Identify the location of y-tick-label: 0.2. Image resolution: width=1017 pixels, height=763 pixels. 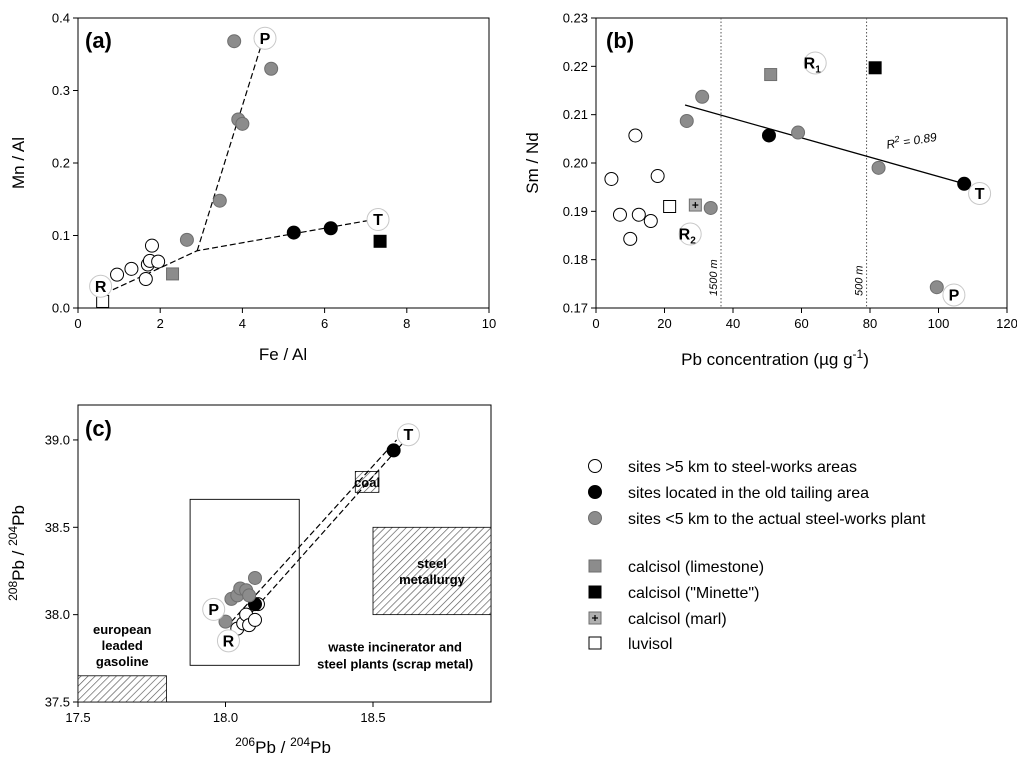
(61, 163).